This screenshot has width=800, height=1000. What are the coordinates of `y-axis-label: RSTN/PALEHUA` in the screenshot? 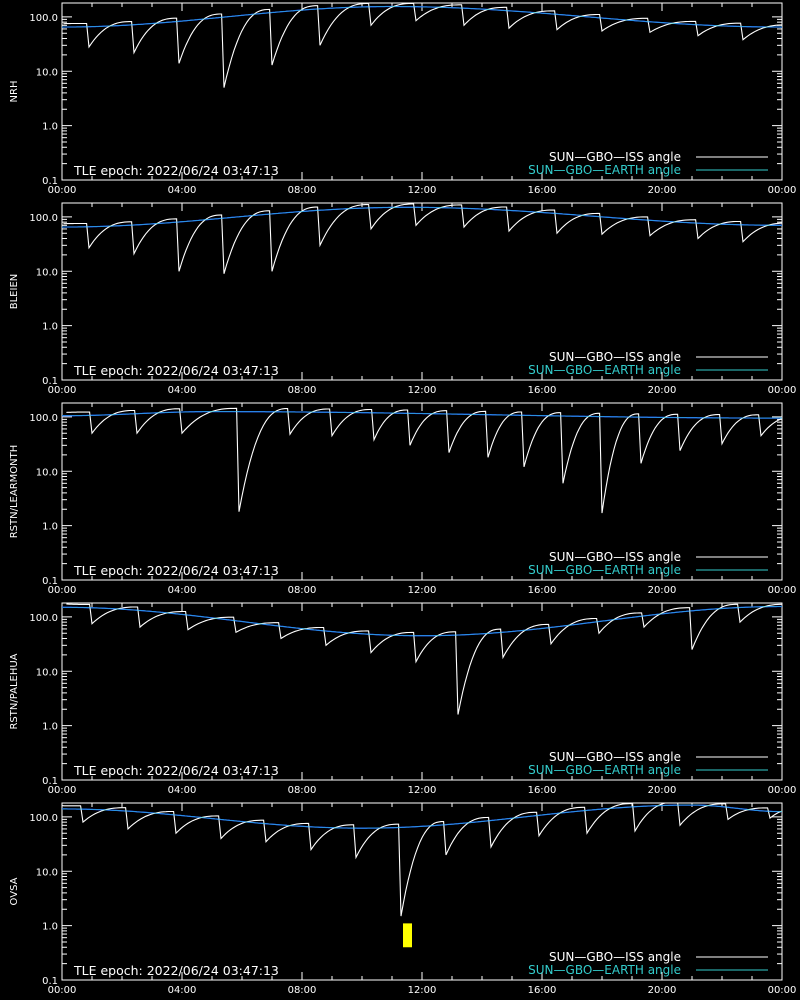 It's located at (14, 691).